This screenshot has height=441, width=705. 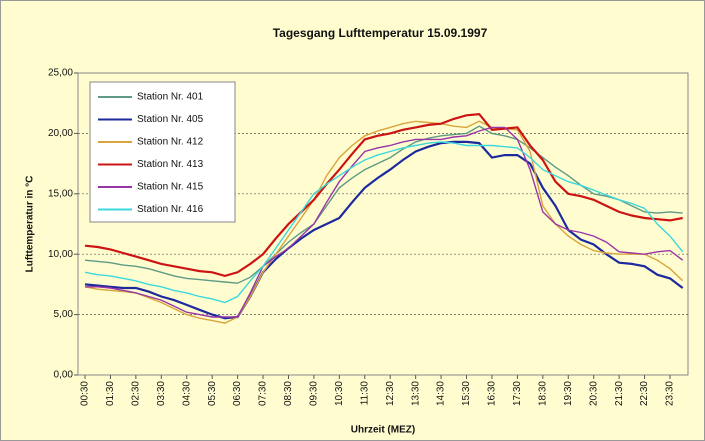 I want to click on x-tick-label: 18:30, so click(x=542, y=393).